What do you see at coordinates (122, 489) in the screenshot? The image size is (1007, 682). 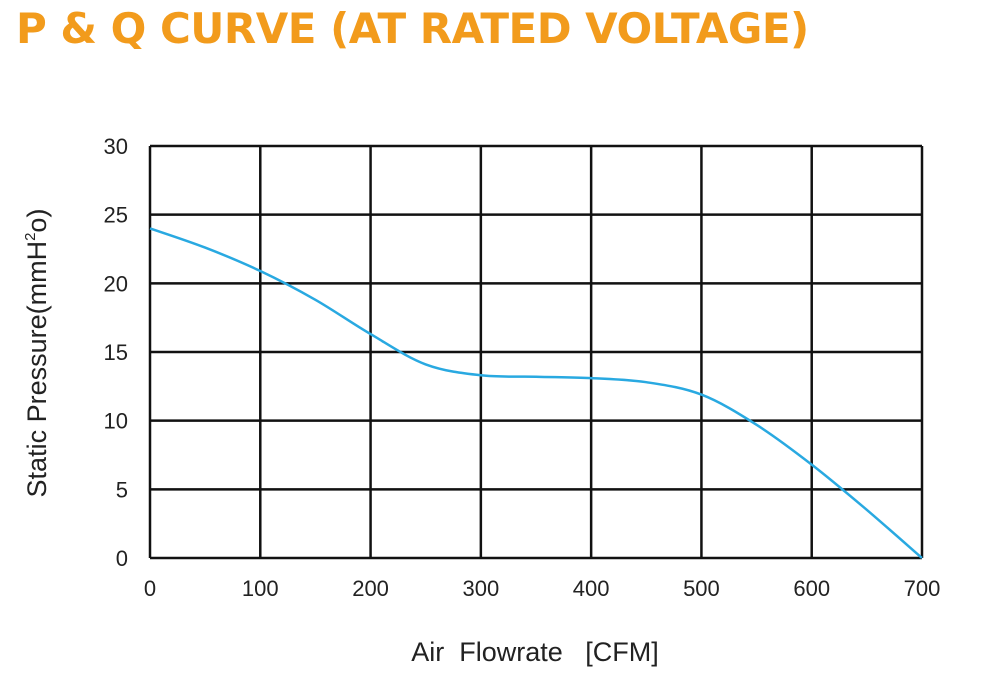 I see `y-tick-label: 5` at bounding box center [122, 489].